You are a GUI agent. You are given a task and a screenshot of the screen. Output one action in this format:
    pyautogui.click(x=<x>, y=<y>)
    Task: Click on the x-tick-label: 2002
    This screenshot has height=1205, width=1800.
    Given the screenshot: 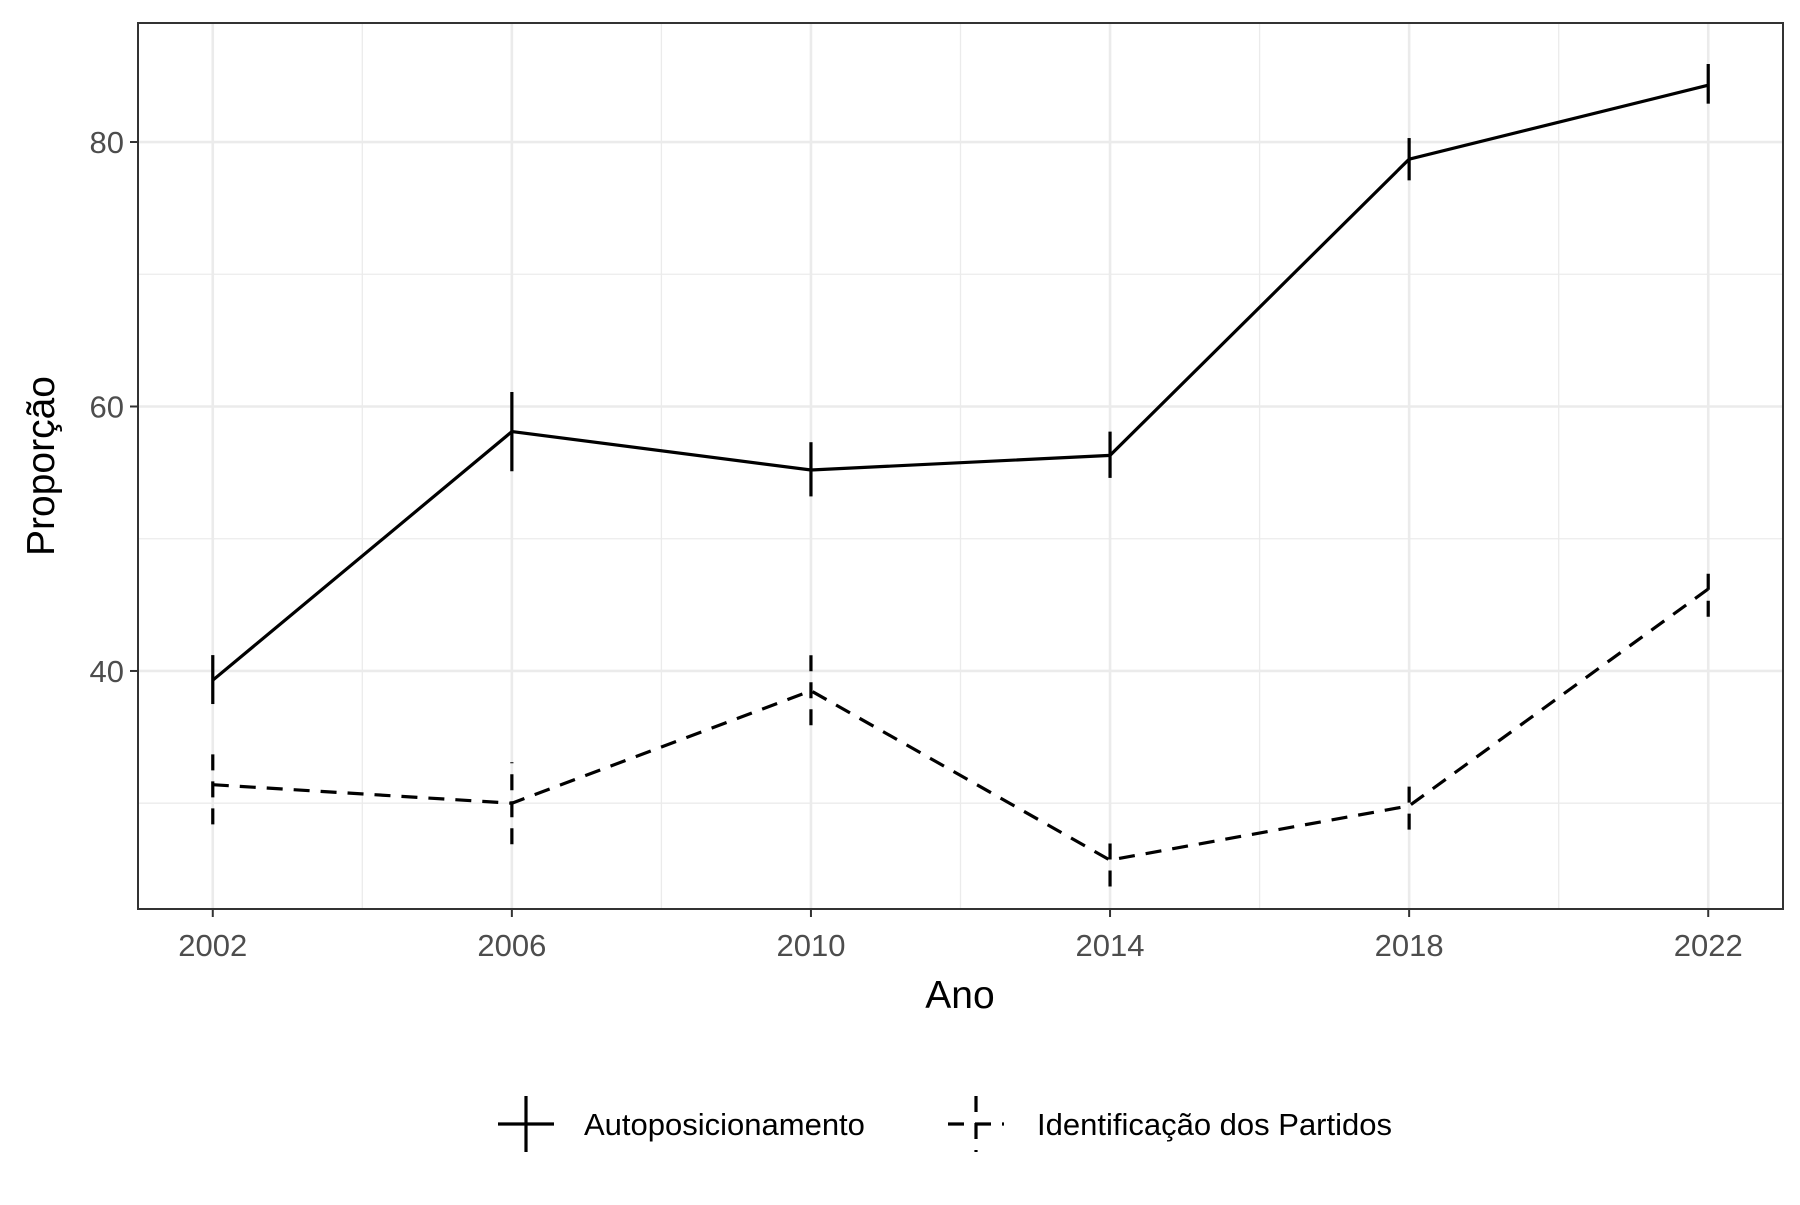 What is the action you would take?
    pyautogui.click(x=212, y=945)
    